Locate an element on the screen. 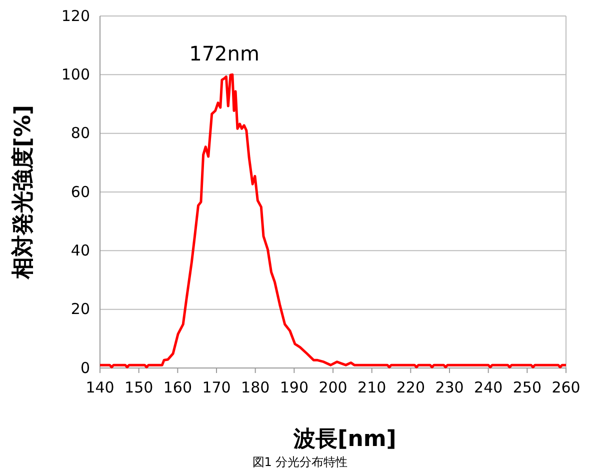 The width and height of the screenshot is (600, 476). y-axis-title: 相対発光強度[%] is located at coordinates (23, 192).